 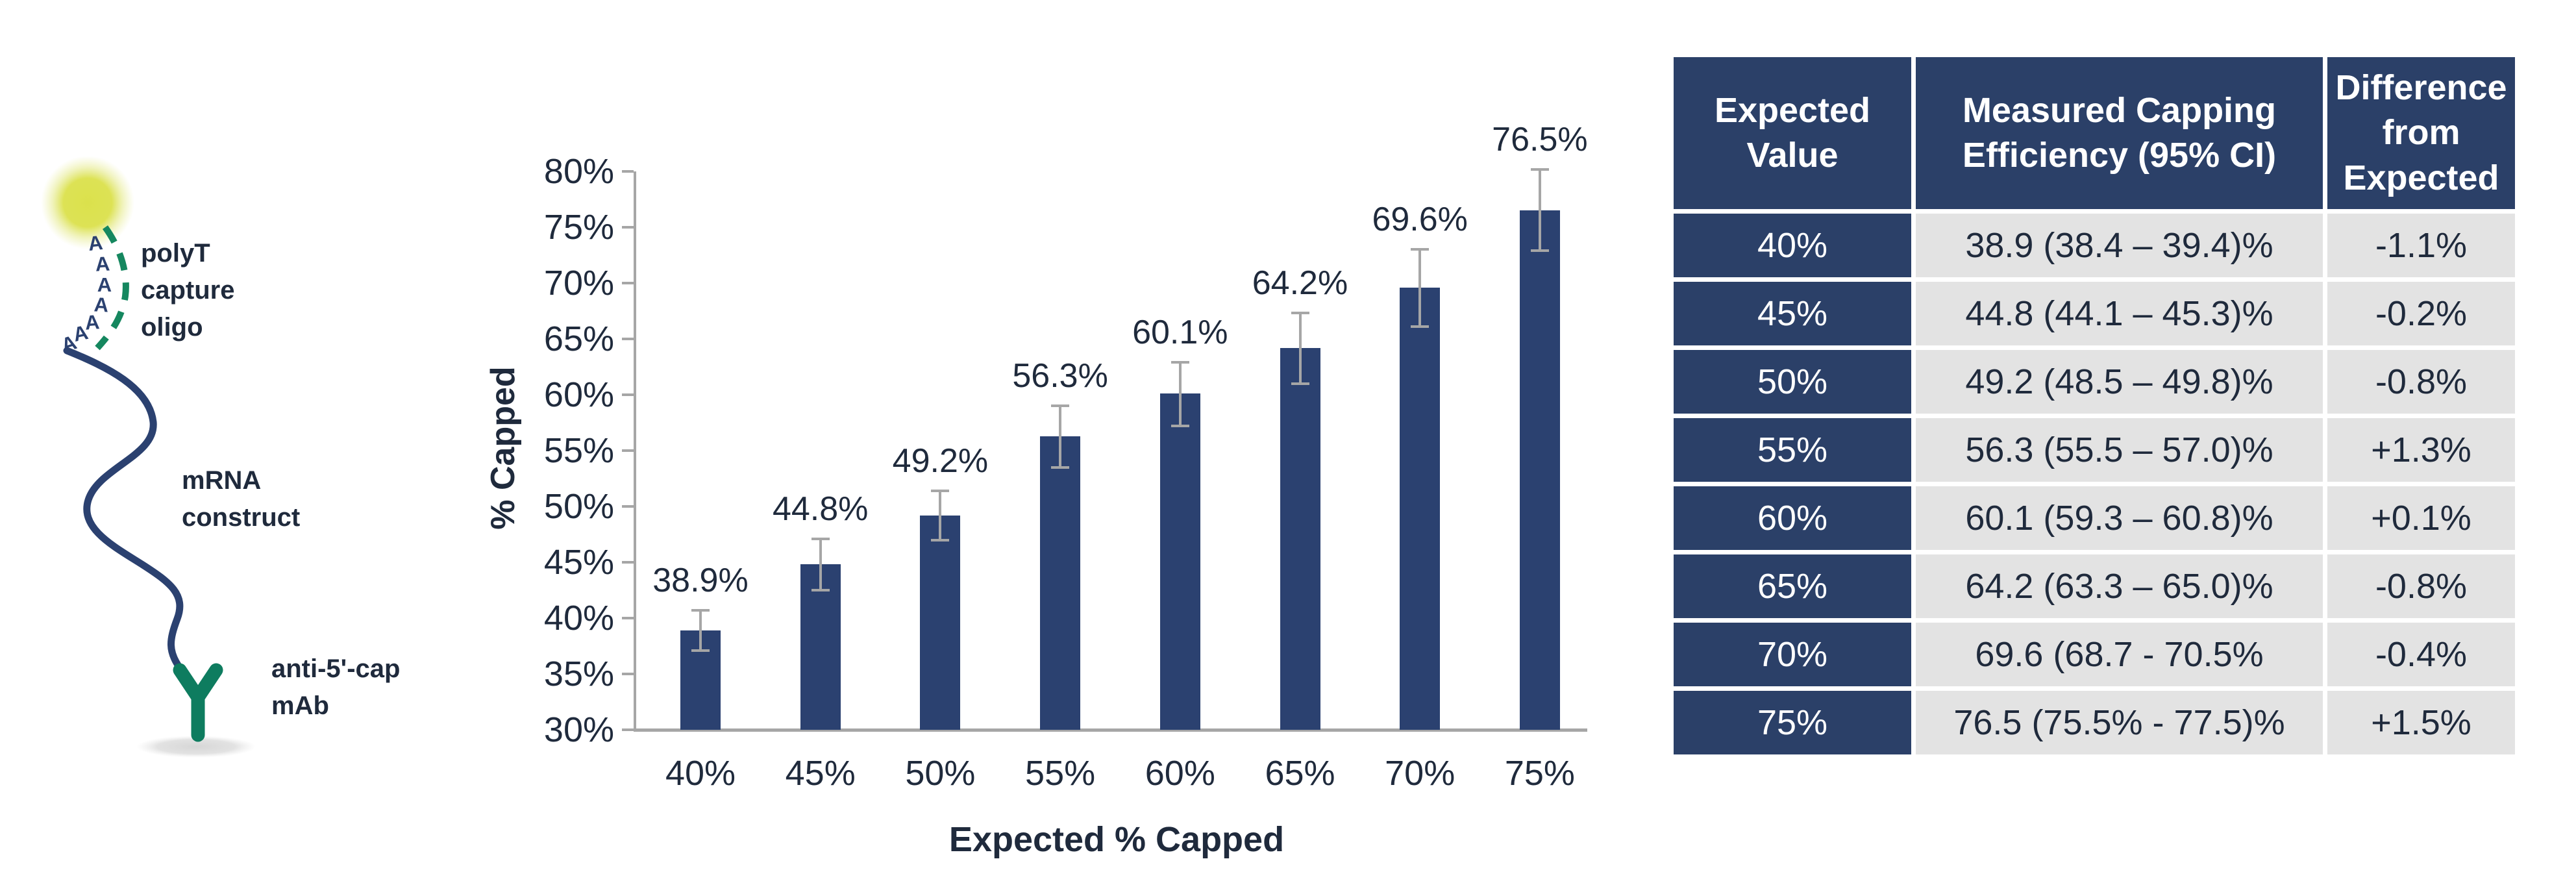 I want to click on mrna-construct-label: mRNA construct, so click(x=241, y=499).